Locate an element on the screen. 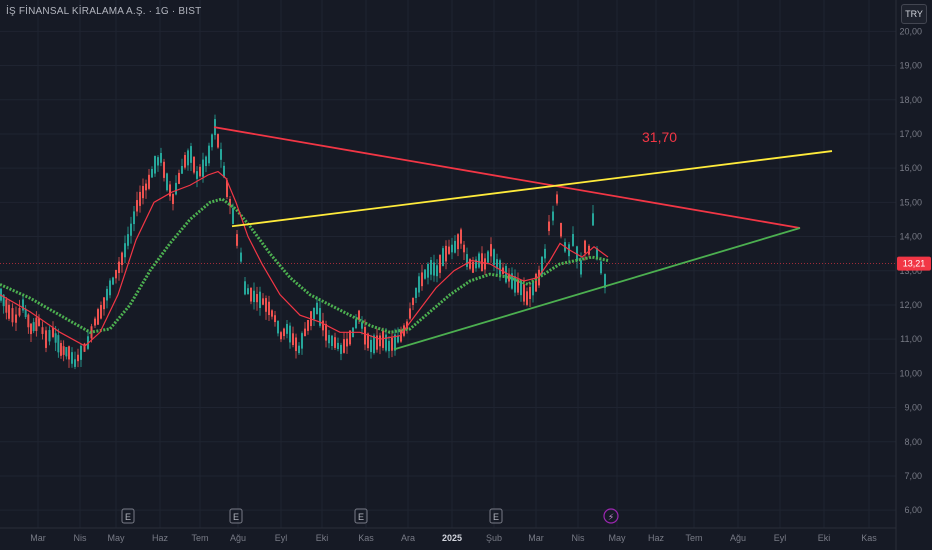 This screenshot has width=932, height=550. time-tick-label: Ağu is located at coordinates (738, 538).